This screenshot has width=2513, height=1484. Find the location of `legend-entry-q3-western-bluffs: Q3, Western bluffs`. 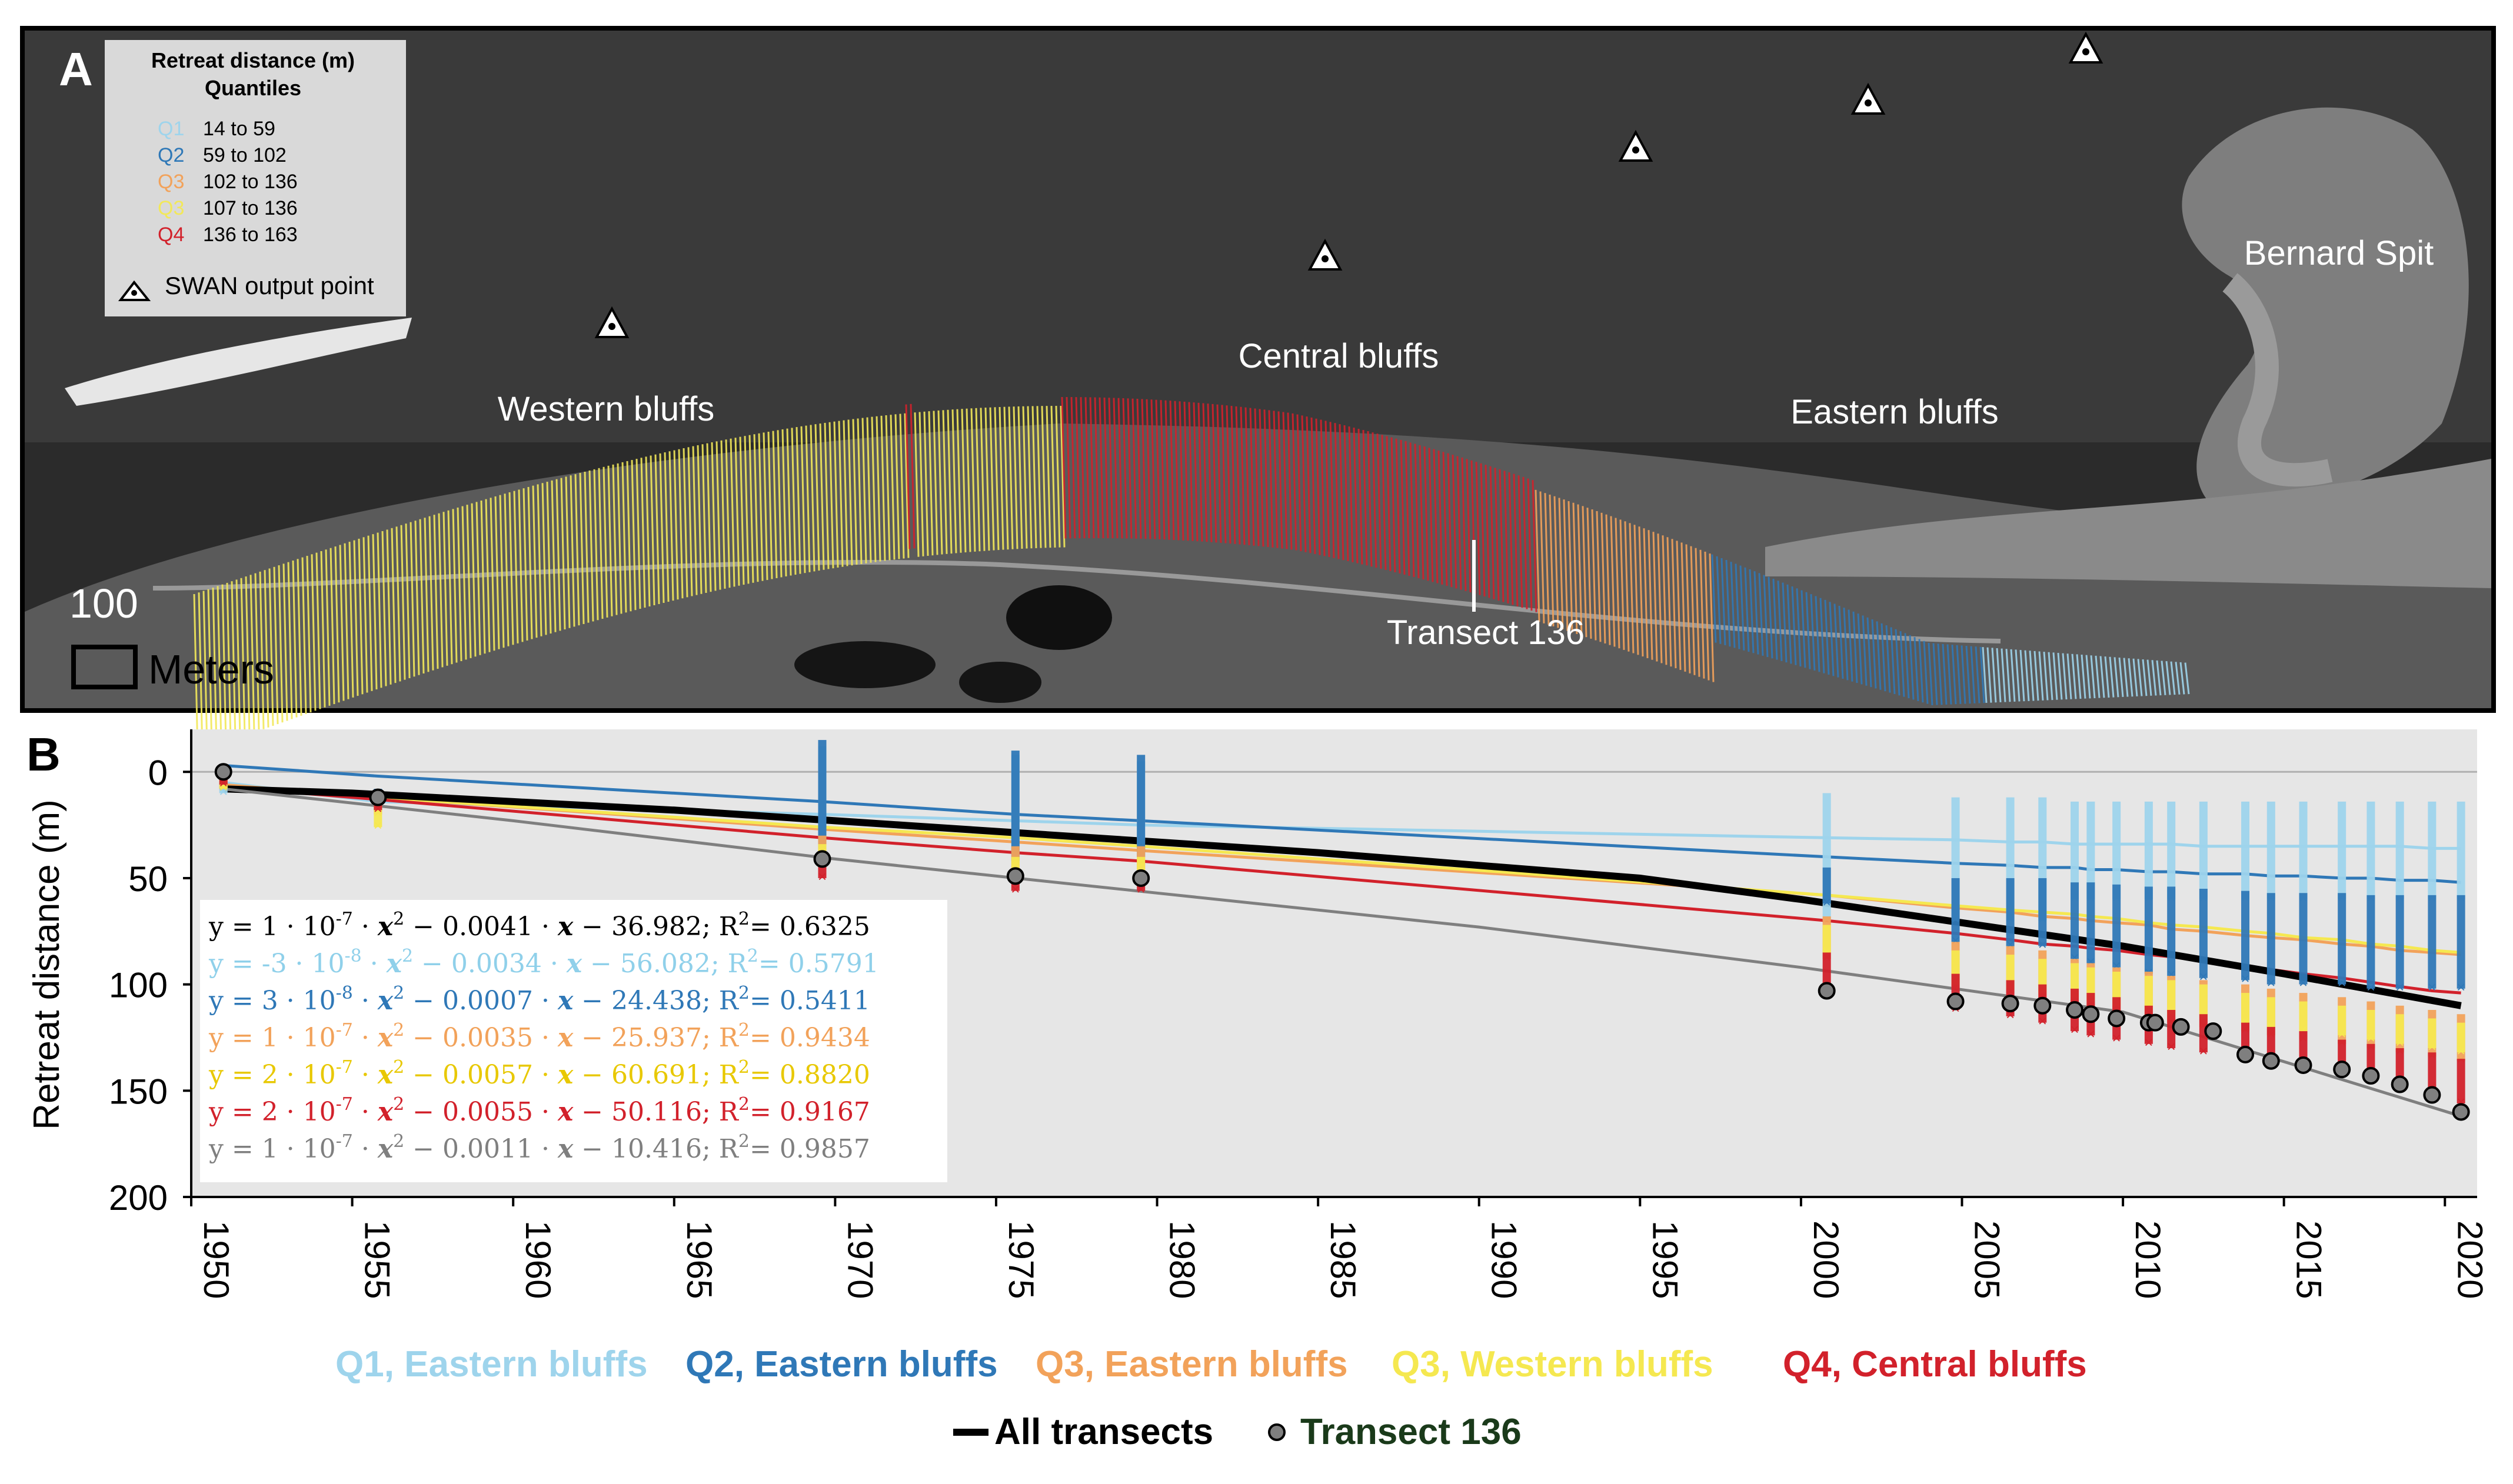

legend-entry-q3-western-bluffs: Q3, Western bluffs is located at coordinates (1553, 1365).